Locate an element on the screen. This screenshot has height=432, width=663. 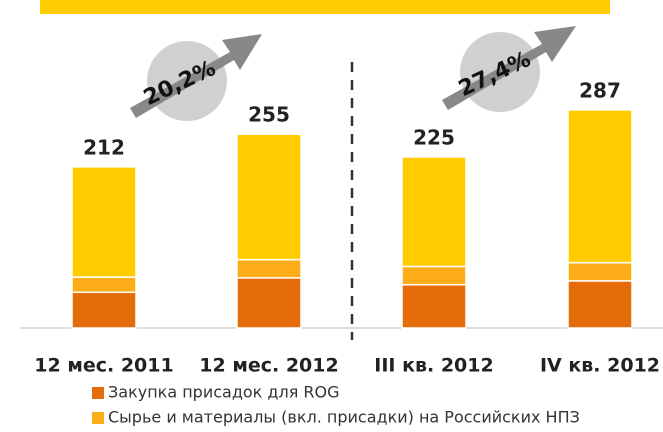
x-tick-label: 12 мес. 2012 is located at coordinates (268, 366).